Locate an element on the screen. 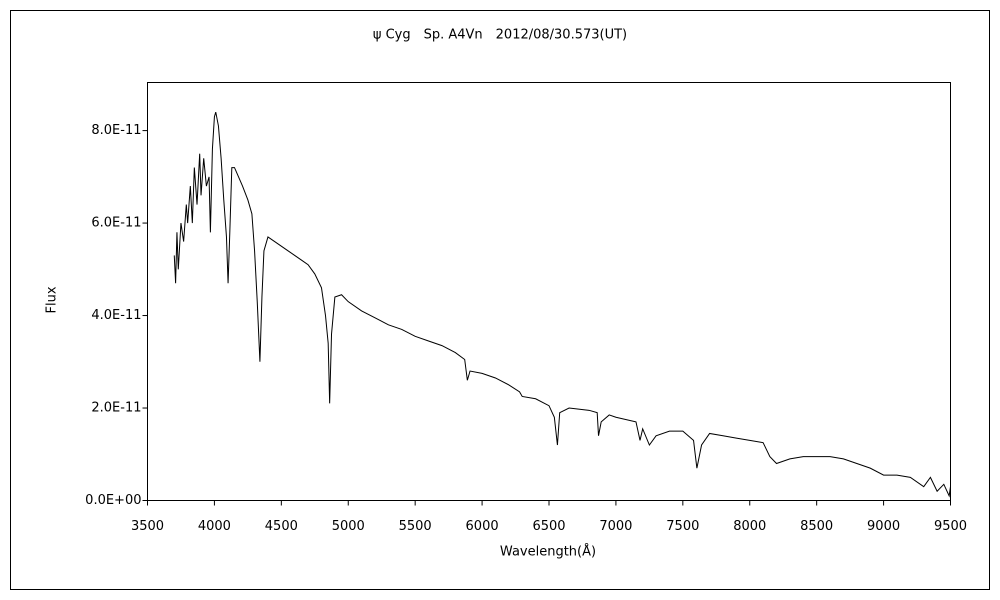 Image resolution: width=1000 pixels, height=600 pixels. x-tick-label: 5000 is located at coordinates (348, 526).